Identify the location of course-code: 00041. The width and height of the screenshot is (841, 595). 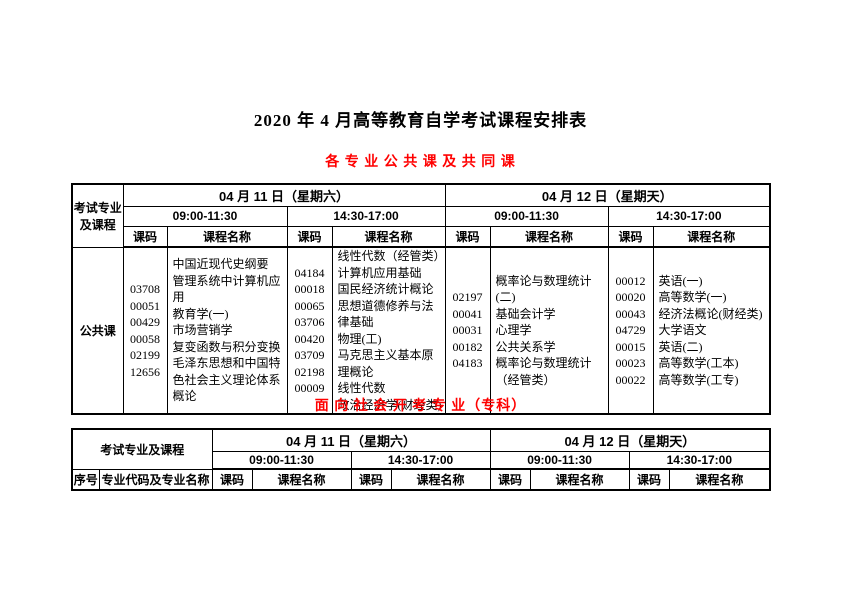
(467, 313).